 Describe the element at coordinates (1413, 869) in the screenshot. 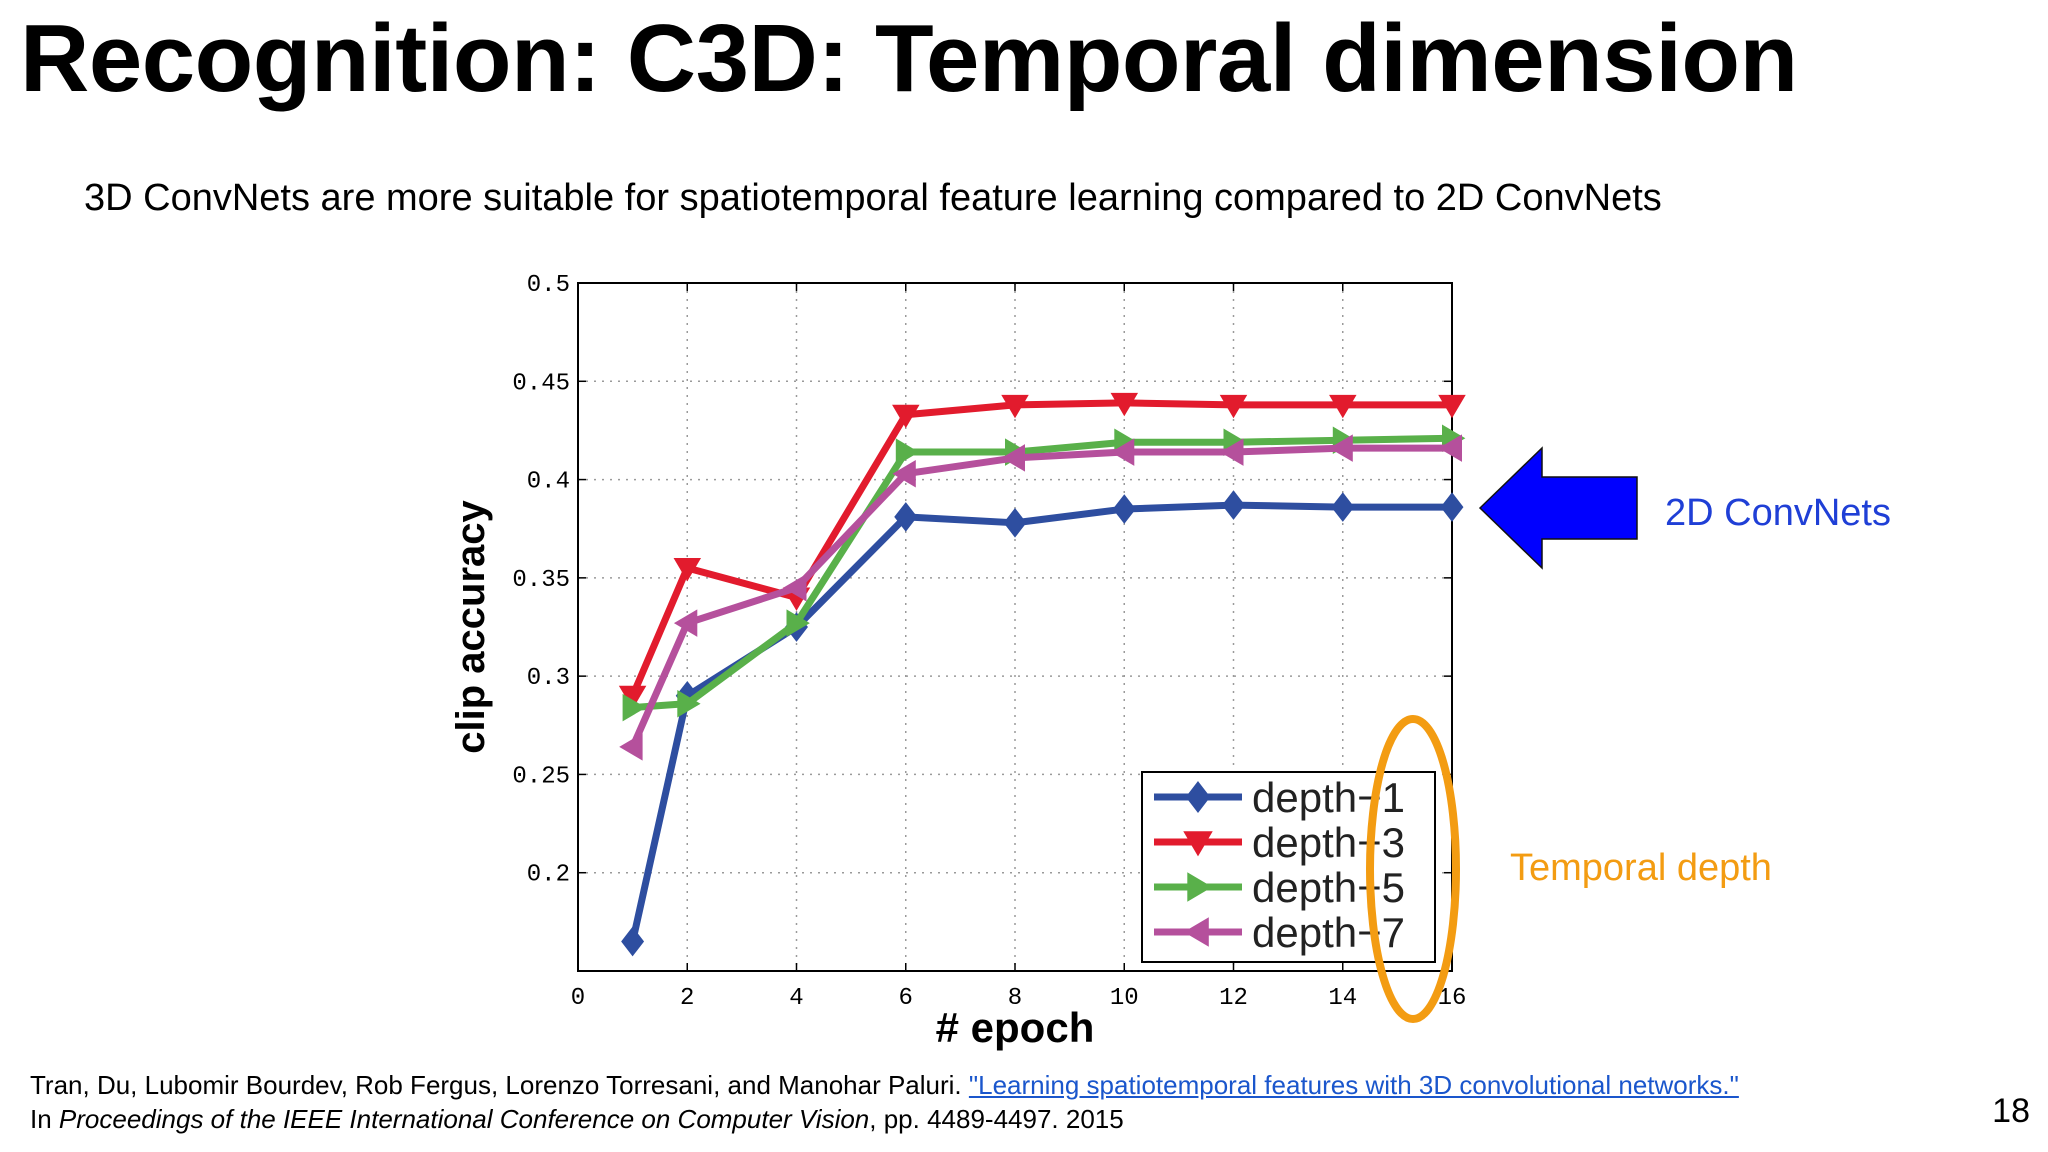

I see `temporal-depth-ellipse` at that location.